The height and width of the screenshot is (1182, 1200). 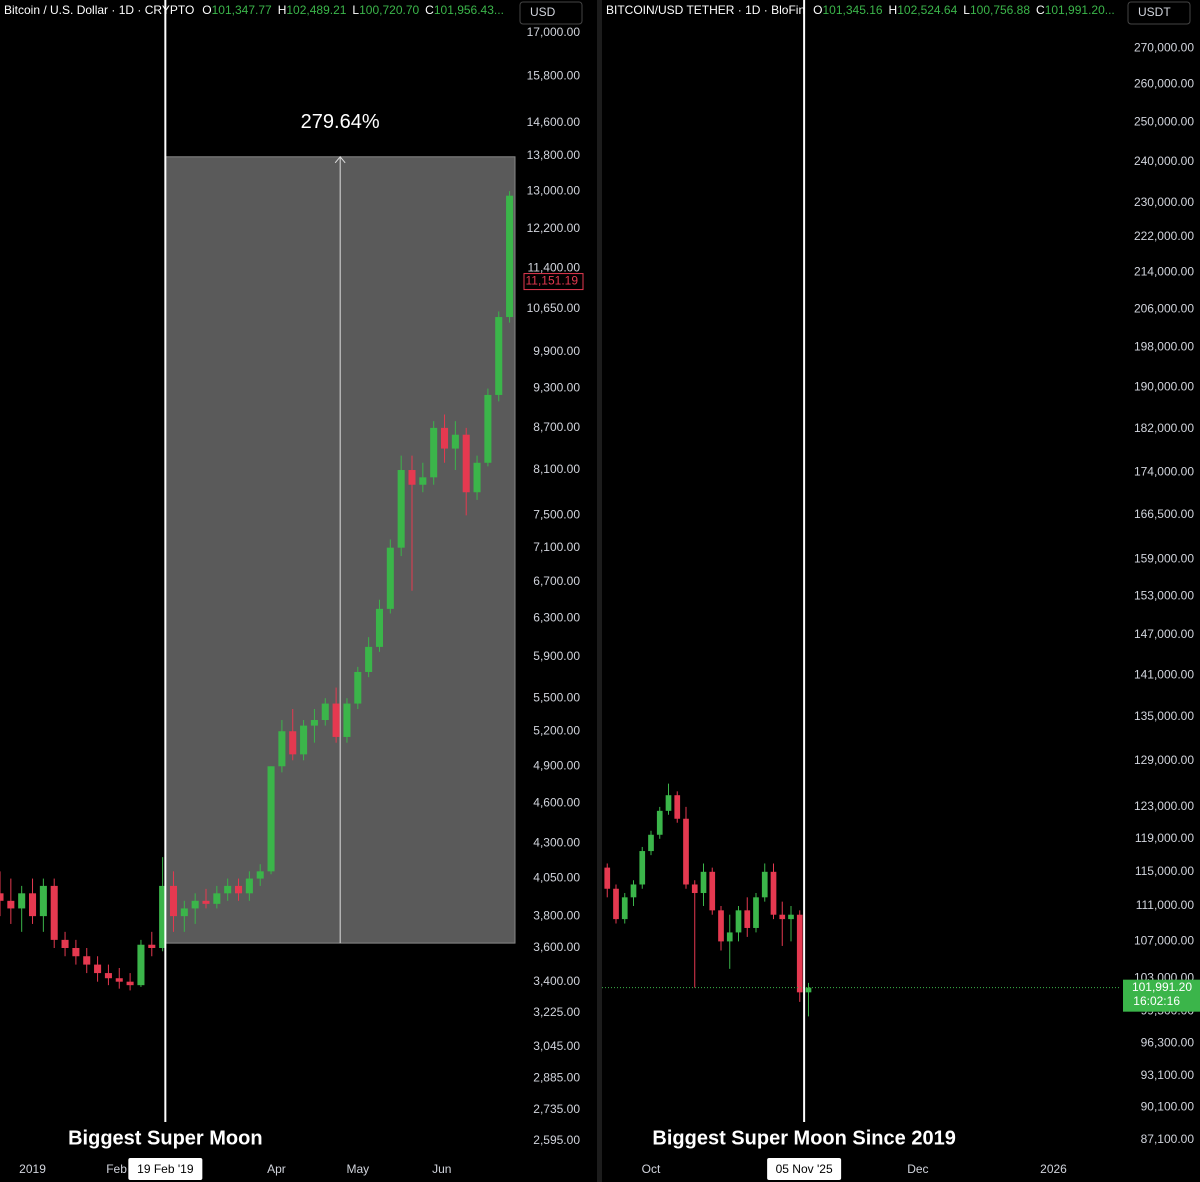 What do you see at coordinates (554, 268) in the screenshot?
I see `y-tick-label: 11,400.00` at bounding box center [554, 268].